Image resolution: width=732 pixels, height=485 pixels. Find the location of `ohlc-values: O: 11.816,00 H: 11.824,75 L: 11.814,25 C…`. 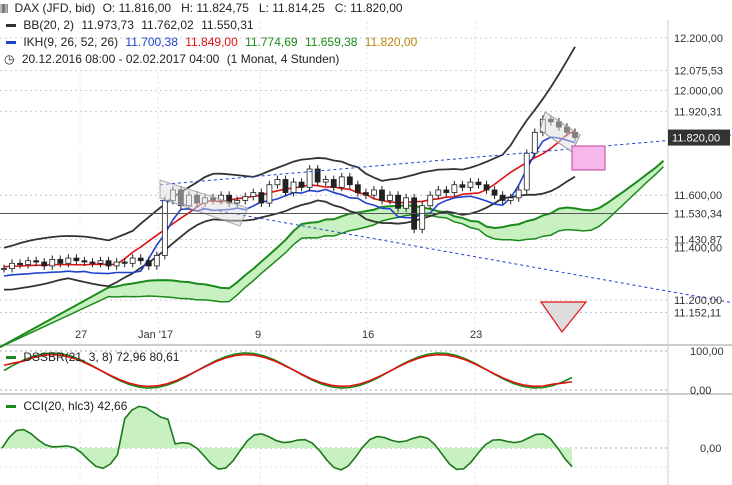

ohlc-values: O: 11.816,00 H: 11.824,75 L: 11.814,25 C… is located at coordinates (252, 8).